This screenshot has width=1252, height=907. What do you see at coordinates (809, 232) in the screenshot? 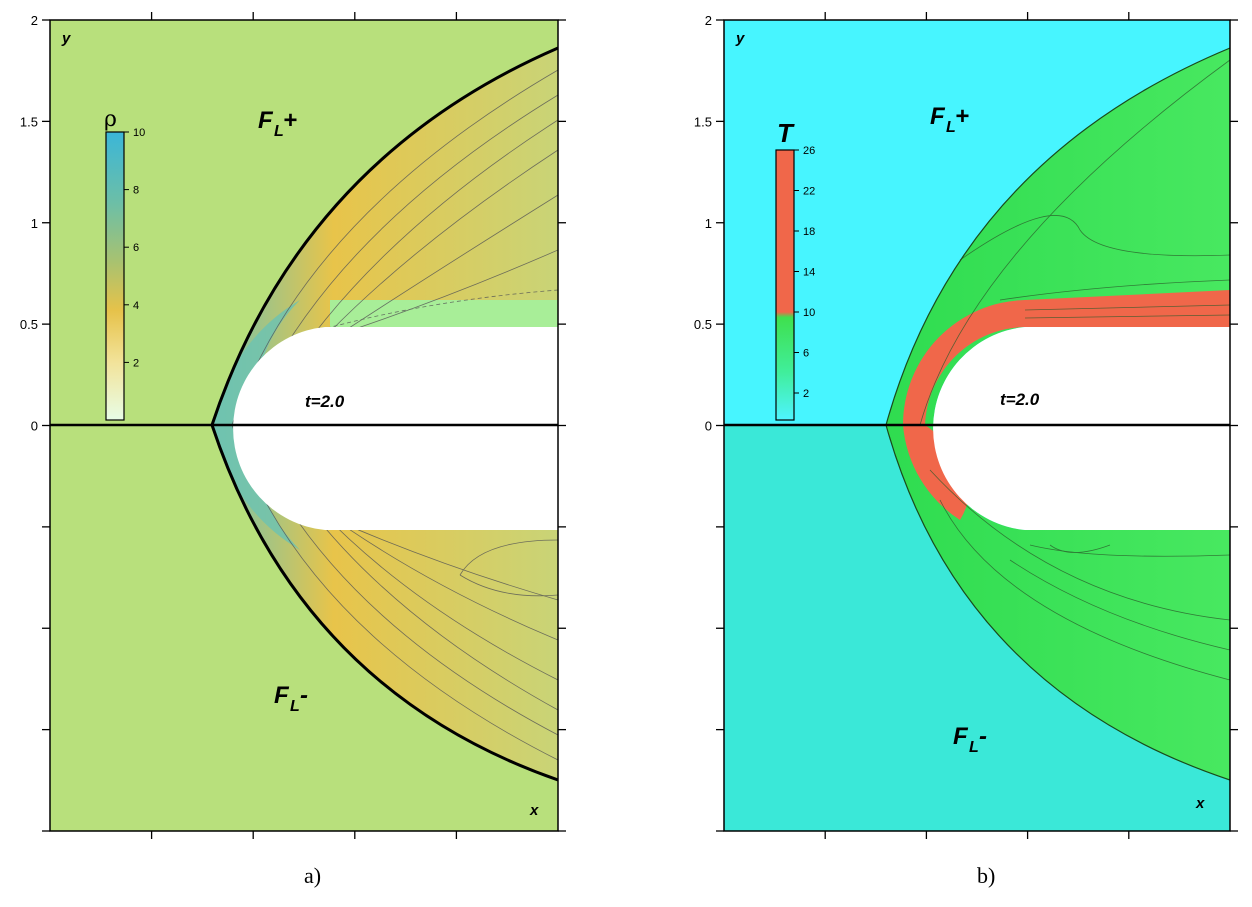
I see `colorbar-tick-label: 18` at bounding box center [809, 232].